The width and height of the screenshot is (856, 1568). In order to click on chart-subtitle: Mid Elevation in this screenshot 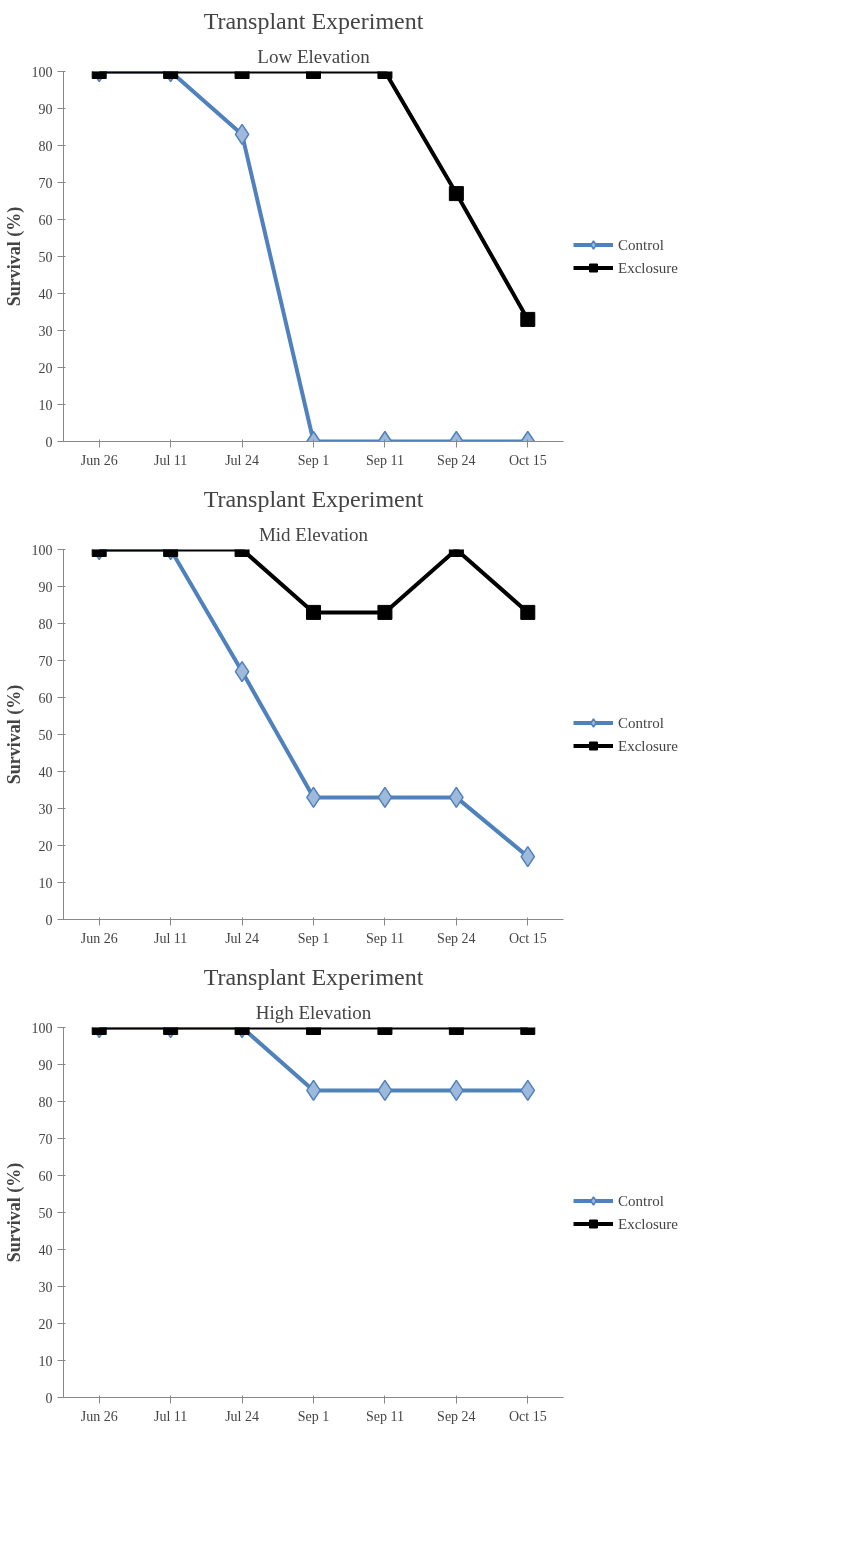, I will do `click(313, 534)`.